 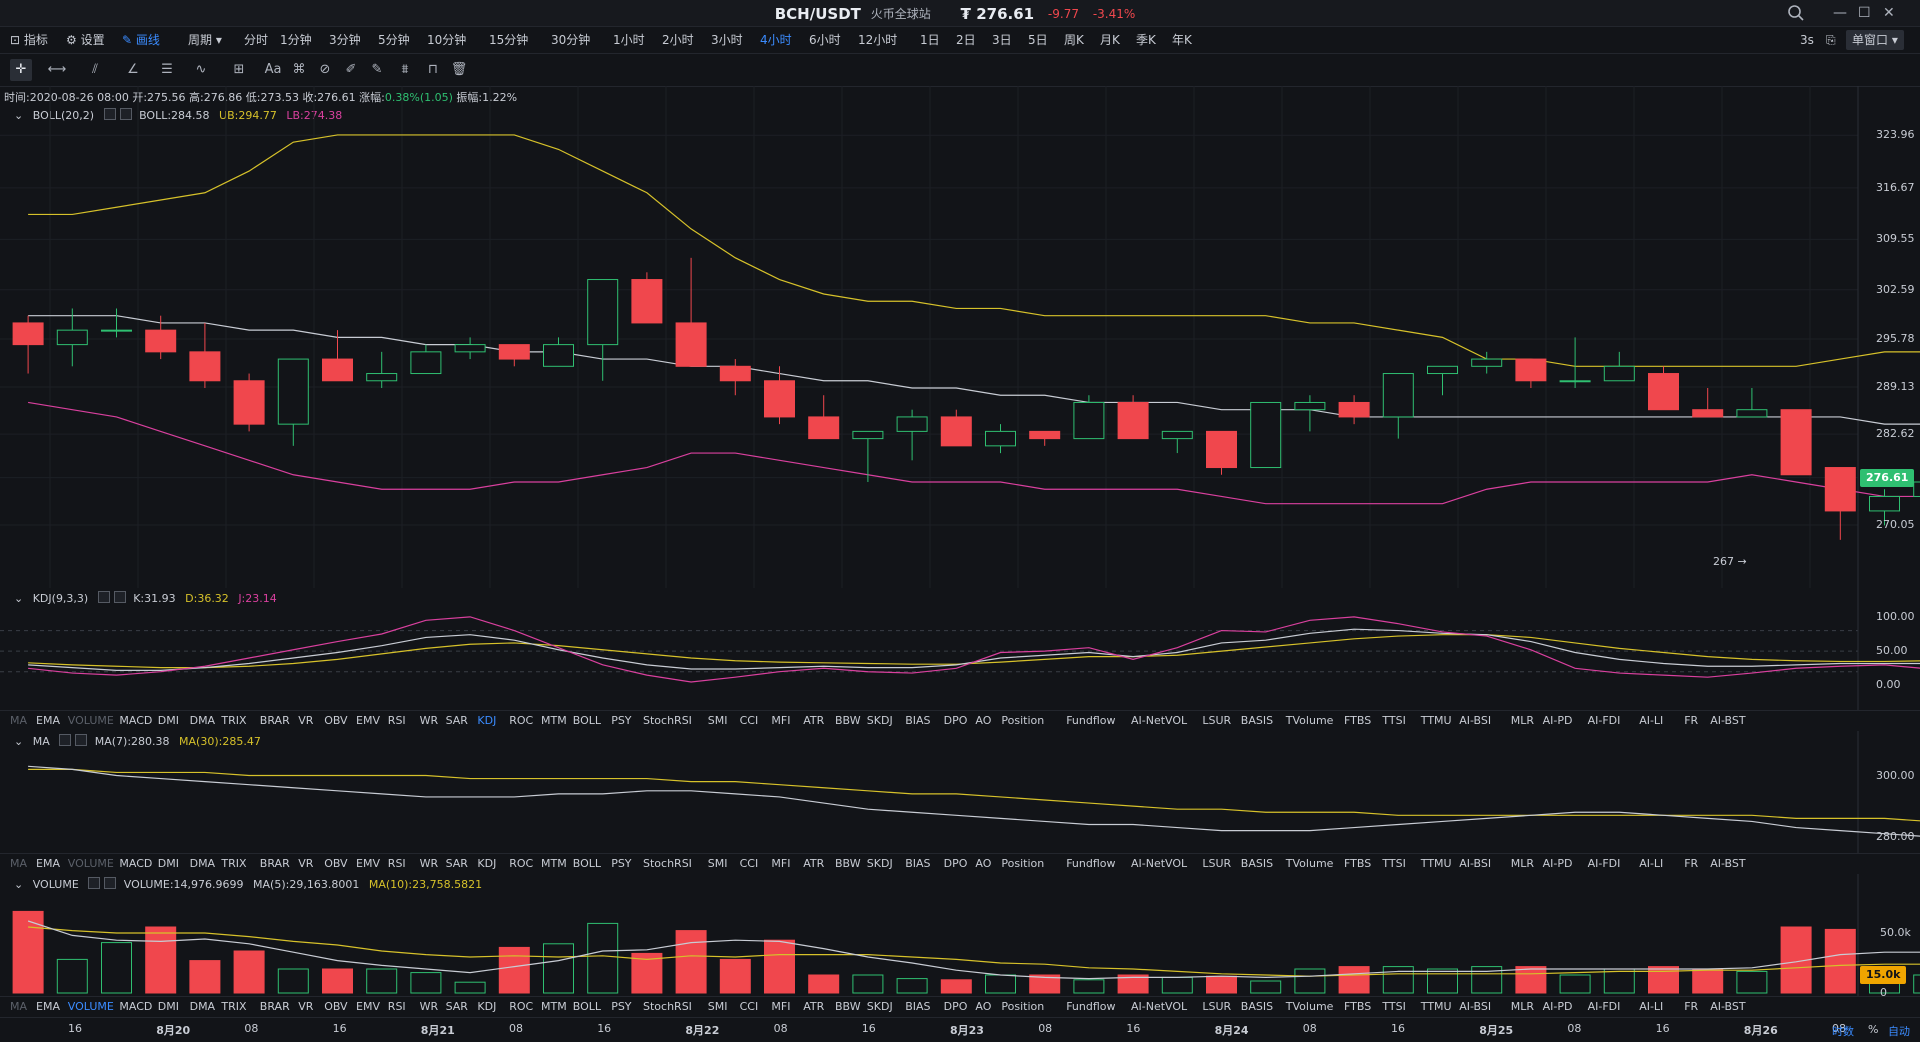 I want to click on indicator-tab-smi: SMI, so click(x=717, y=720).